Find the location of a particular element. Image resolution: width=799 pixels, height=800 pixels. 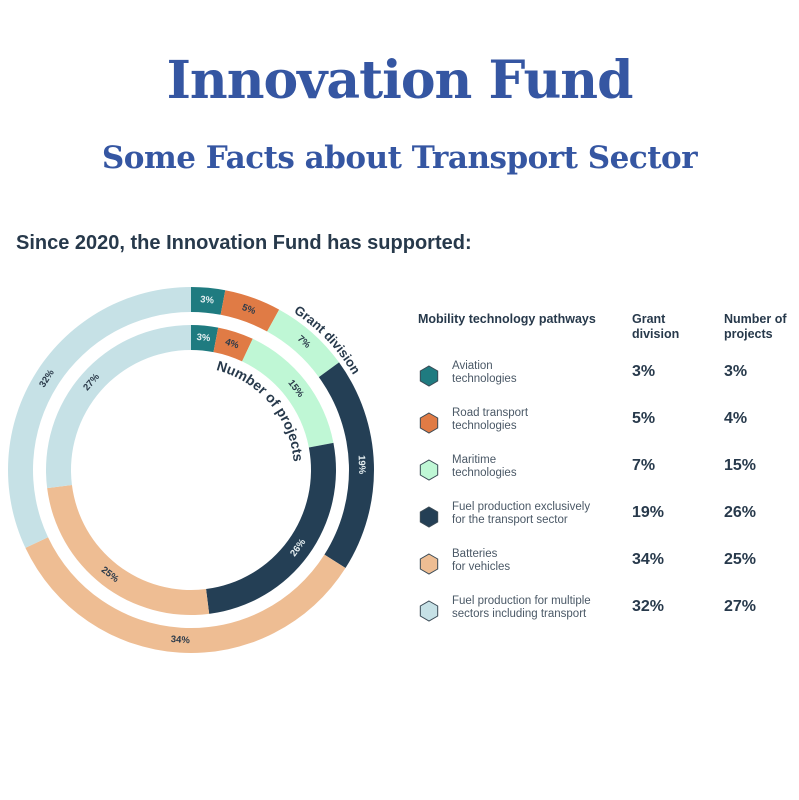

grant-value: 32% is located at coordinates (648, 606).